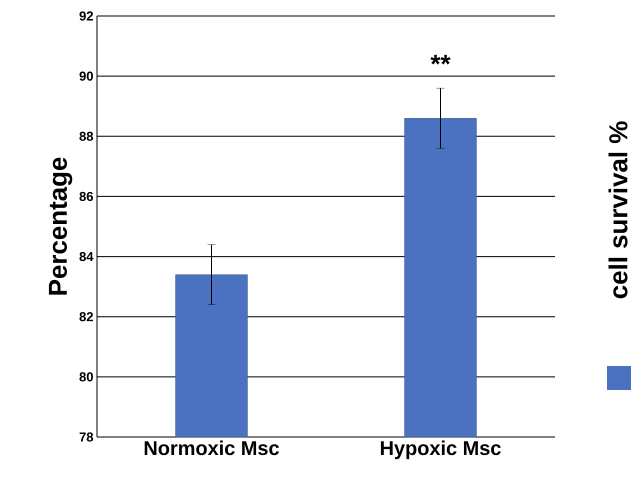 The width and height of the screenshot is (636, 484). Describe the element at coordinates (440, 59) in the screenshot. I see `annotation: **` at that location.